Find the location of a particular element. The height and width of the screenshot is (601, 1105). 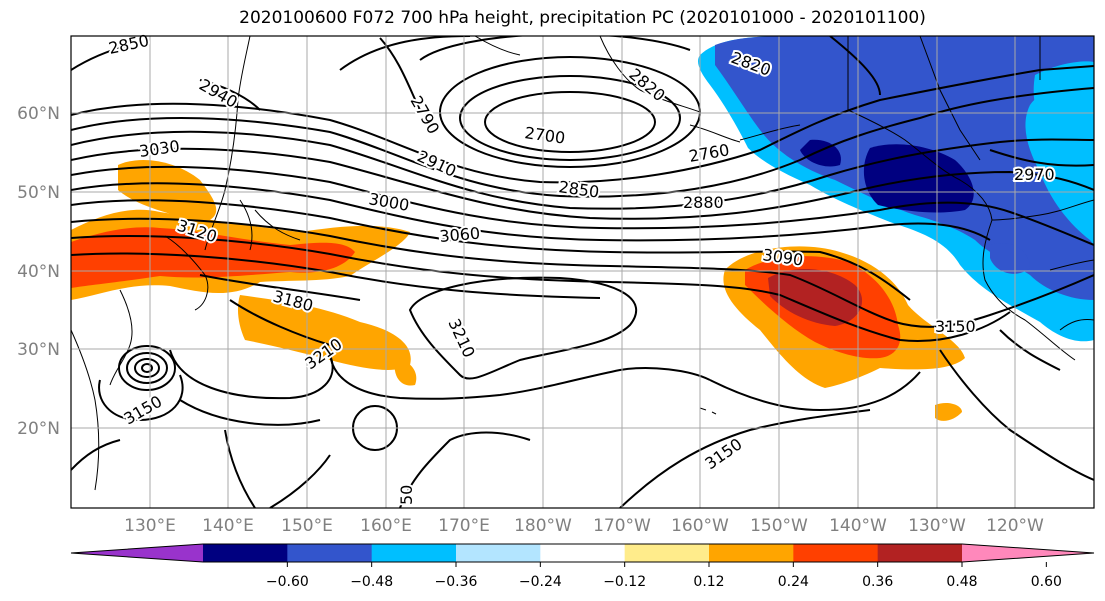

colorbar-tick-label: −0.12 is located at coordinates (624, 582).